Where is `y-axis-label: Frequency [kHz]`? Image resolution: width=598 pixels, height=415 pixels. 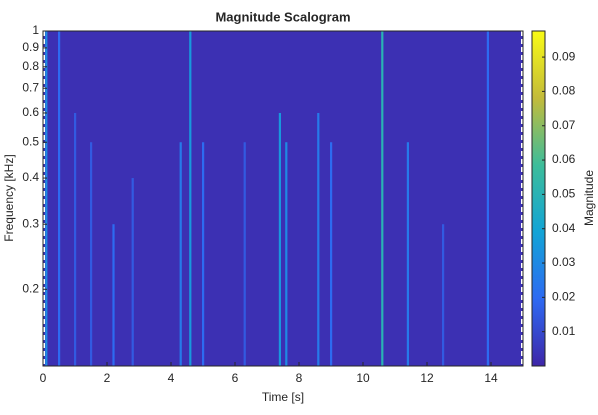
y-axis-label: Frequency [kHz] is located at coordinates (9, 197).